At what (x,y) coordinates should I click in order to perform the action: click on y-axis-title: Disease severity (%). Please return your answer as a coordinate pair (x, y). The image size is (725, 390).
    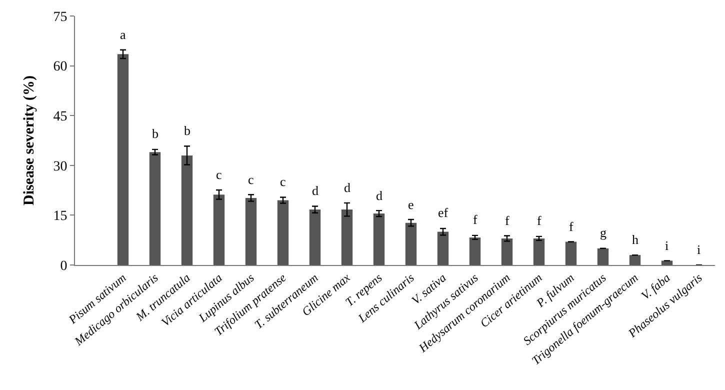
    Looking at the image, I should click on (29, 141).